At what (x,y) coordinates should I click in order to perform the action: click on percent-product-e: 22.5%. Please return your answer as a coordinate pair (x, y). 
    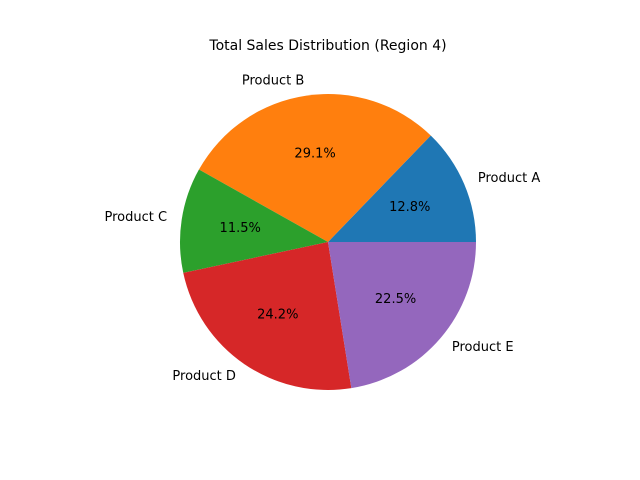
    Looking at the image, I should click on (395, 299).